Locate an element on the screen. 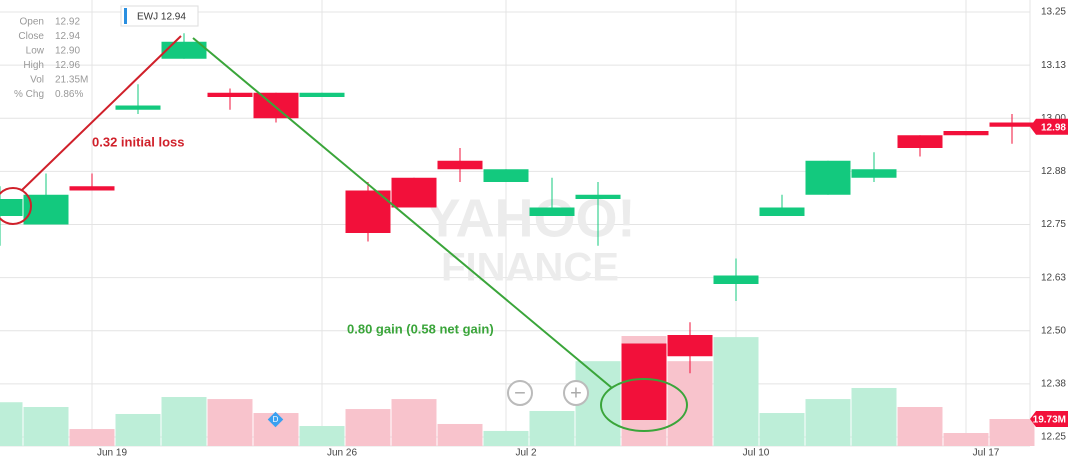 The image size is (1069, 465). readout-value: 12.92 is located at coordinates (67, 22).